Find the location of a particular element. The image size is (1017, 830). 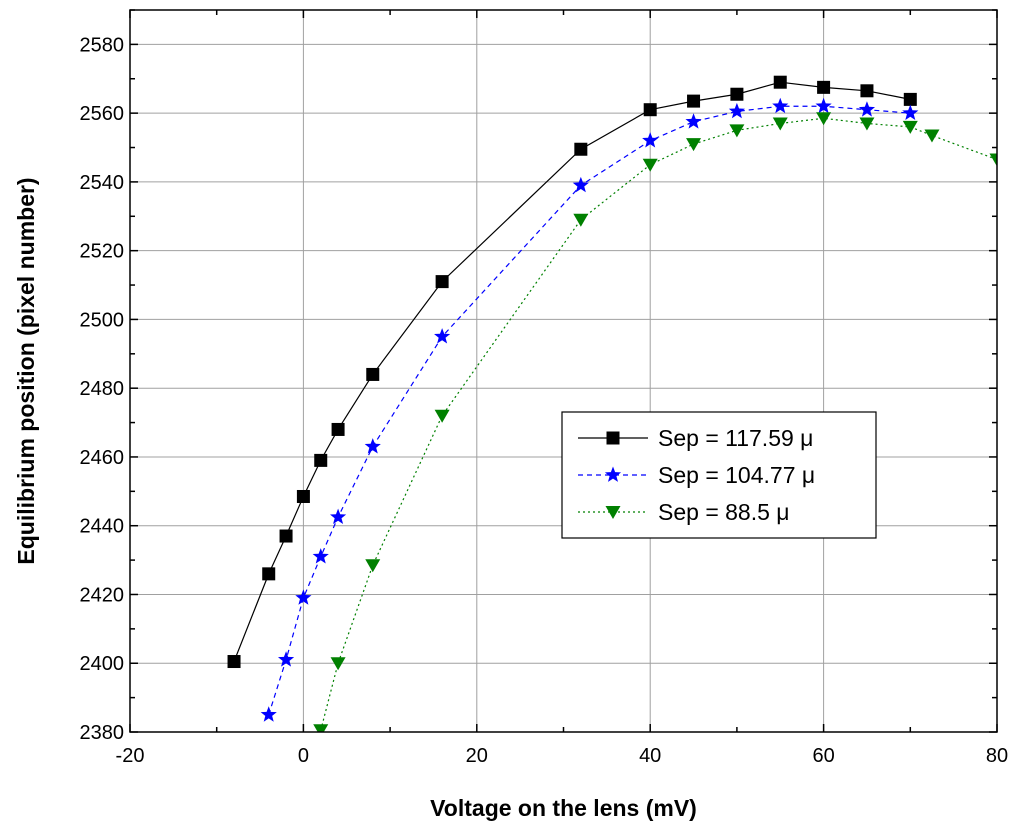

x-tick-label: -20 is located at coordinates (130, 756).